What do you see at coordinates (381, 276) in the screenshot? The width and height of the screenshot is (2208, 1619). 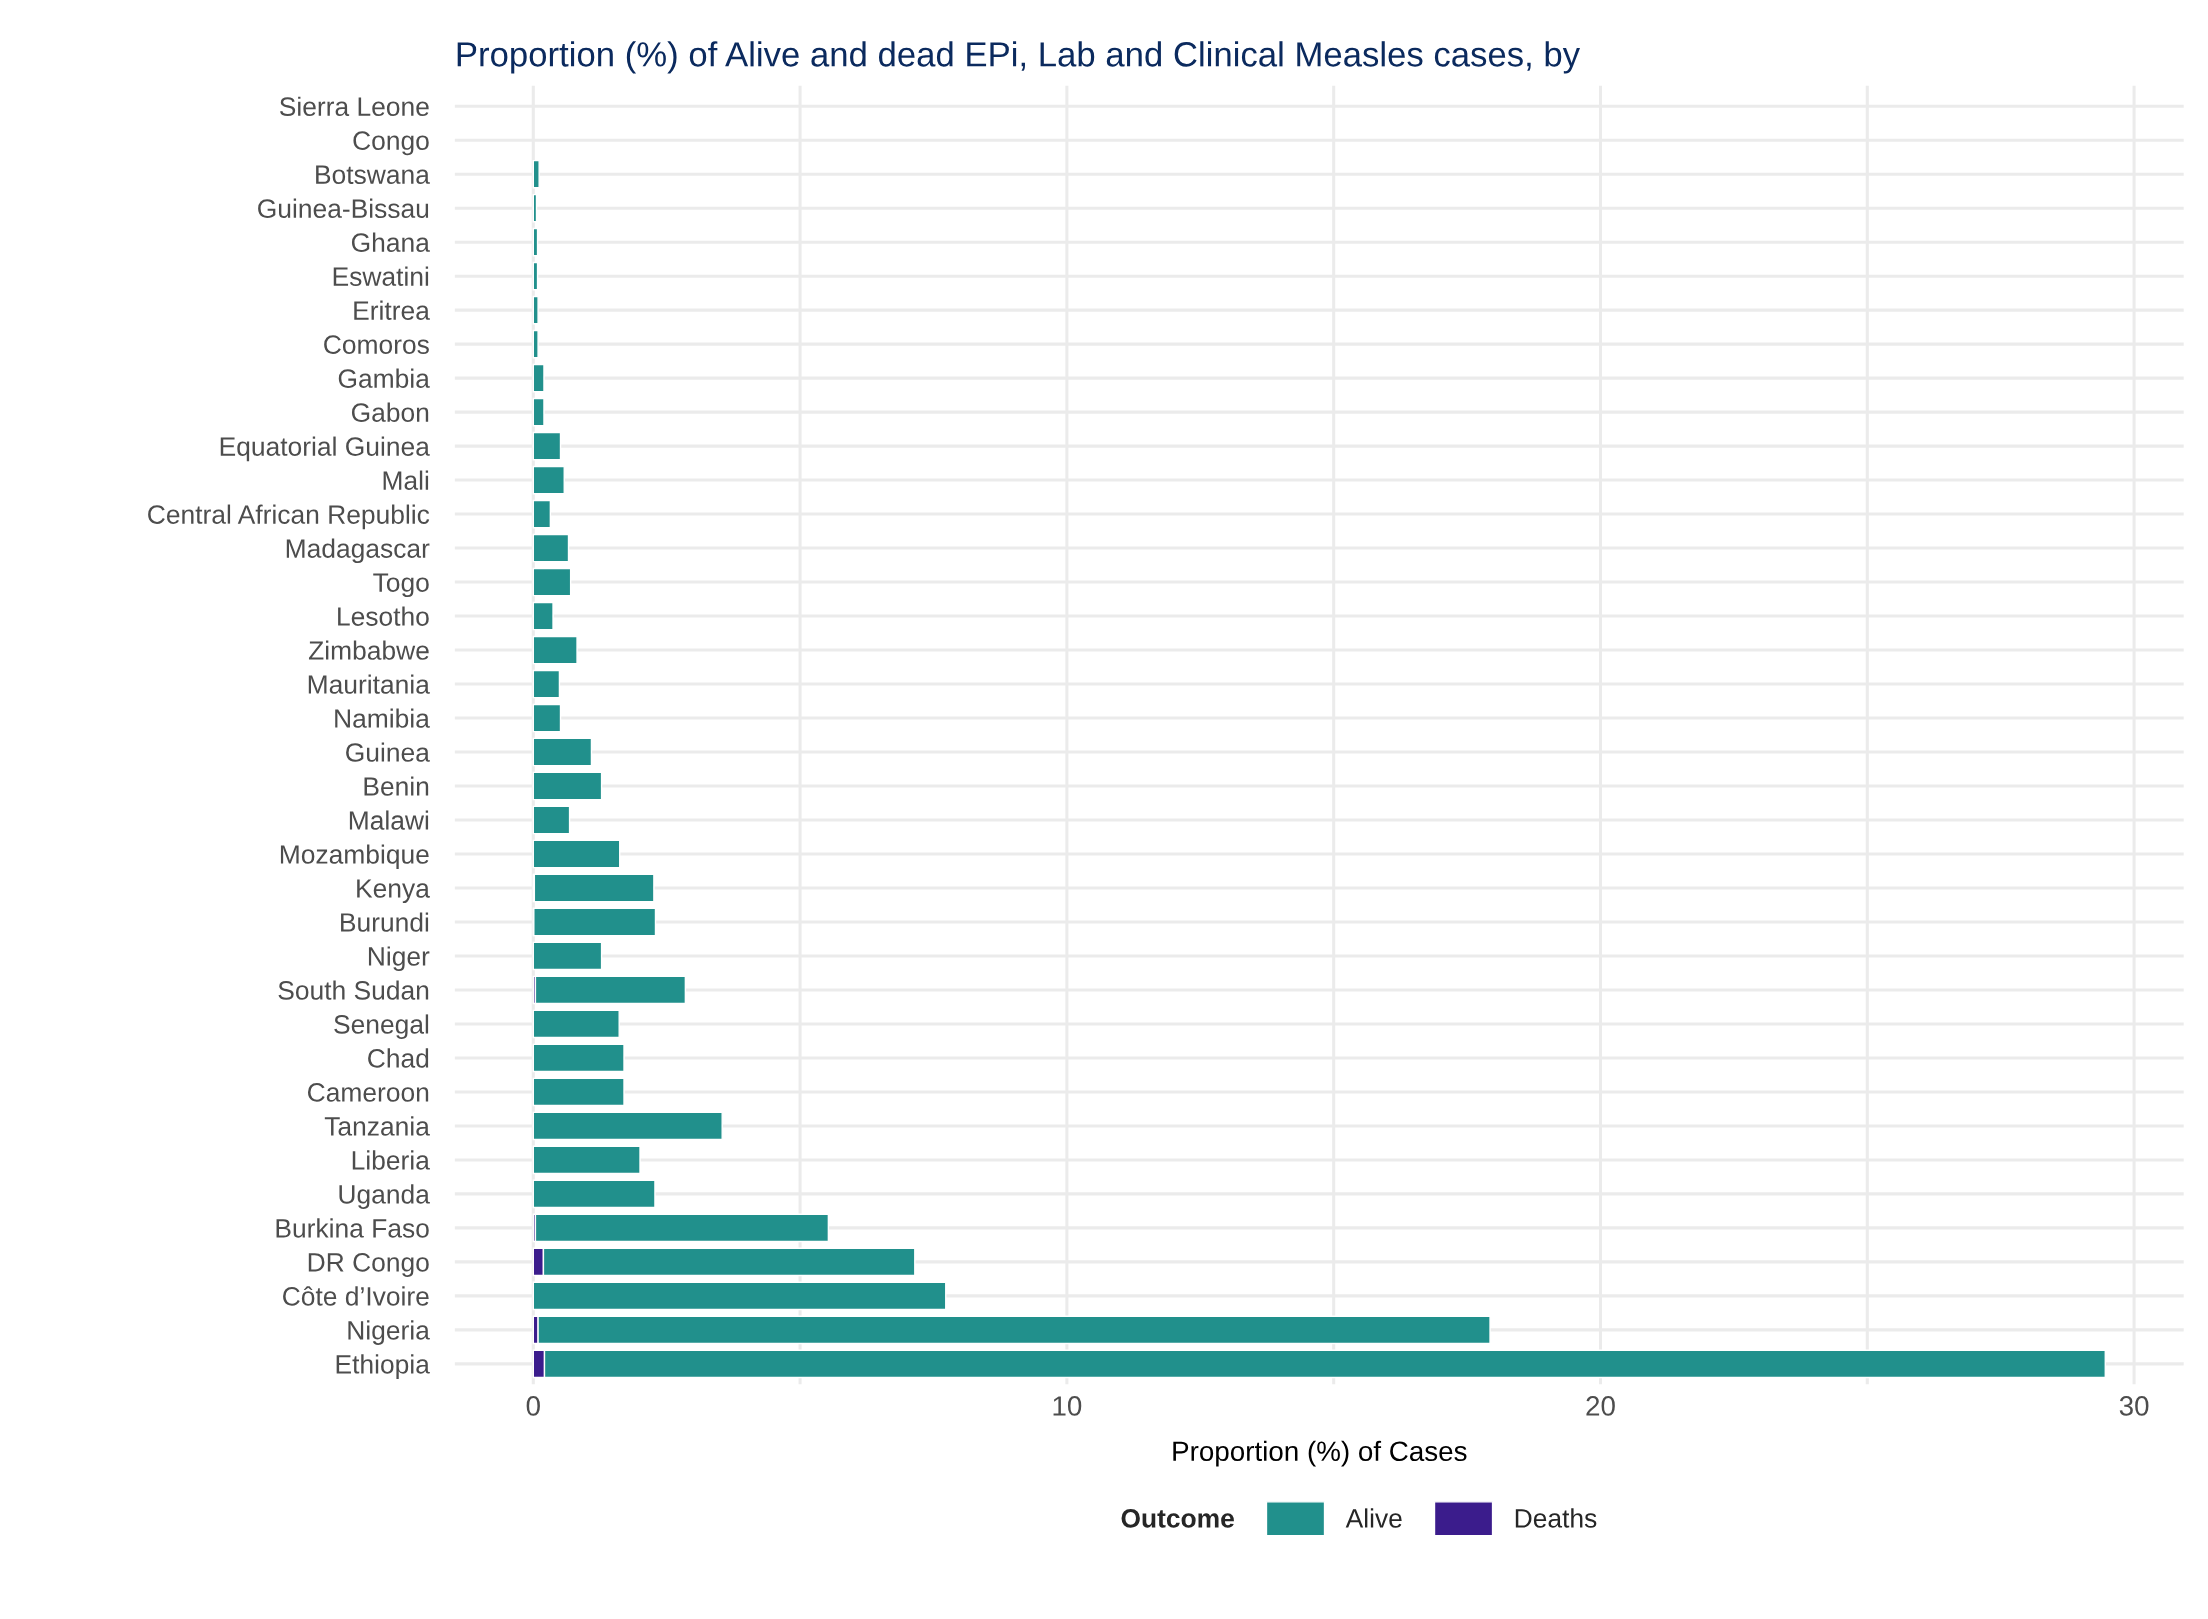 I see `y-tick-label: Eswatini` at bounding box center [381, 276].